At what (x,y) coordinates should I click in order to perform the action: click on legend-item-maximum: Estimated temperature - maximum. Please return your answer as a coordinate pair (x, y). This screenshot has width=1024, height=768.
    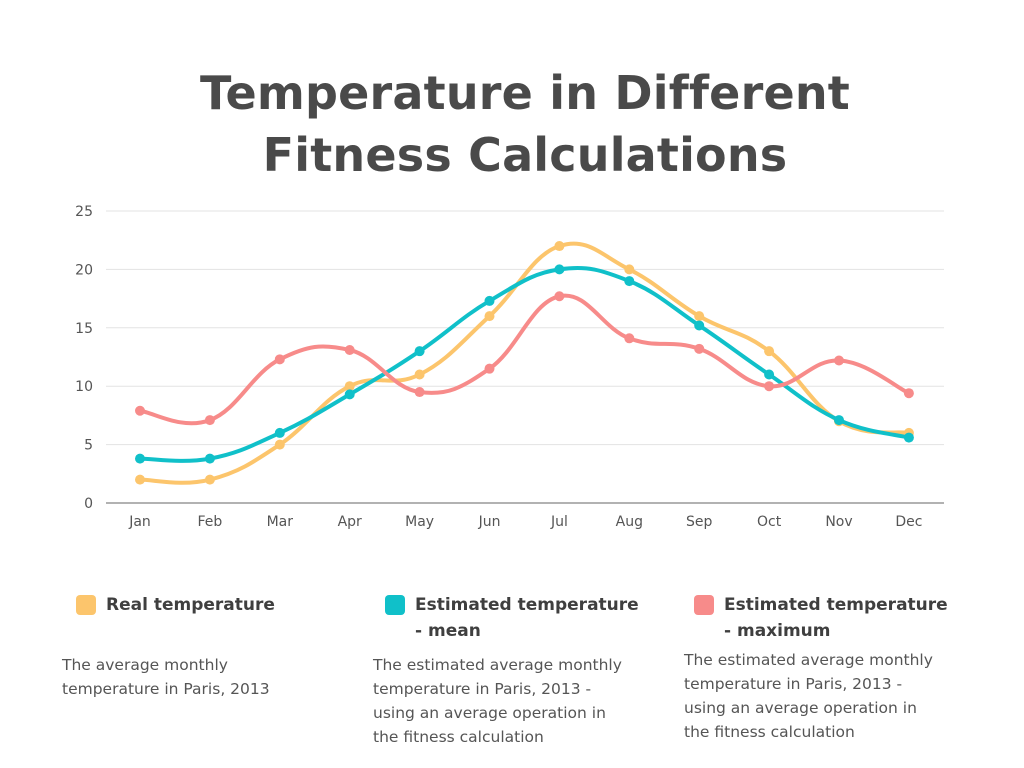
    Looking at the image, I should click on (821, 618).